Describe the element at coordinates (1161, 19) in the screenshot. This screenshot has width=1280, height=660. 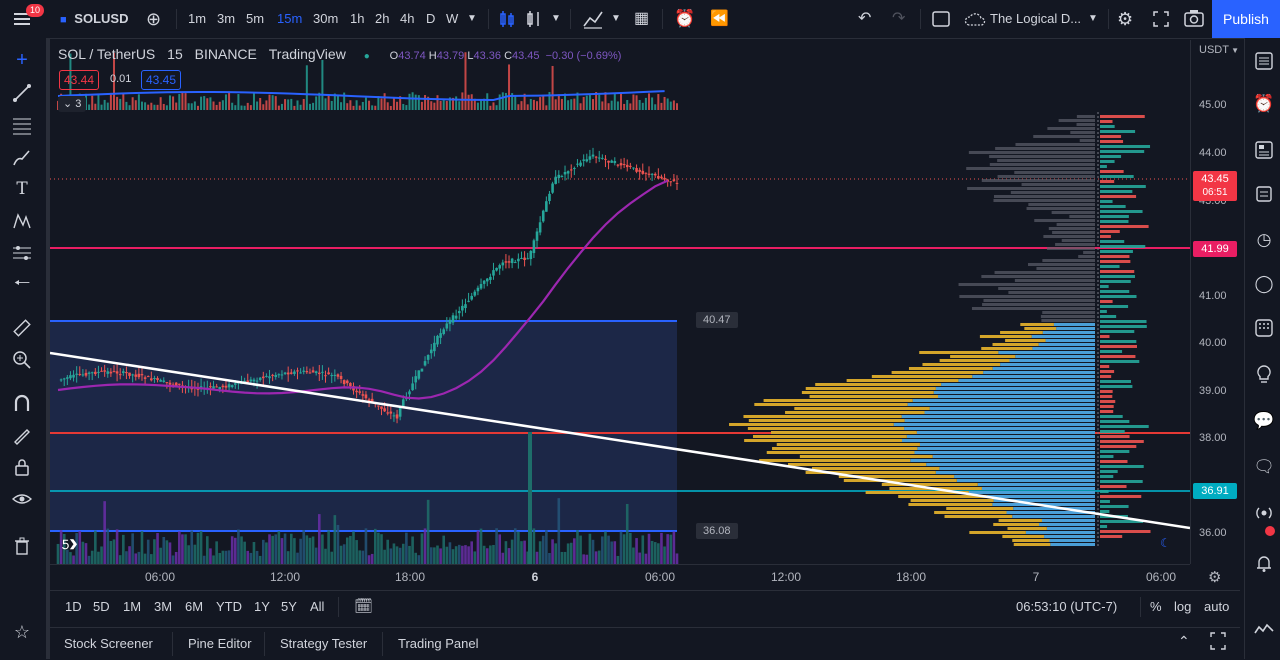
I see `fullscreen-icon` at that location.